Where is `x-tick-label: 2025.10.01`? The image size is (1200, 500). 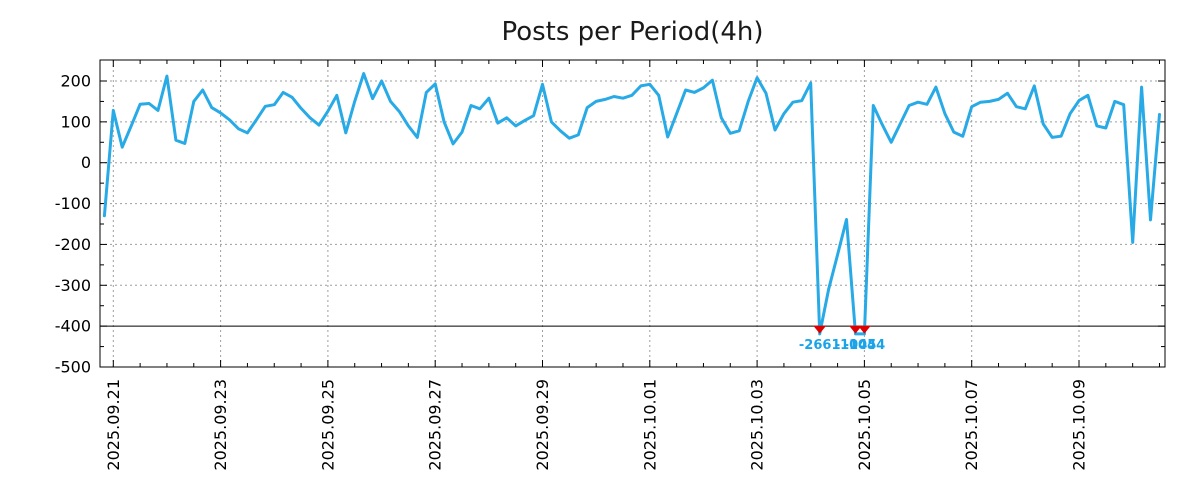 x-tick-label: 2025.10.01 is located at coordinates (649, 425).